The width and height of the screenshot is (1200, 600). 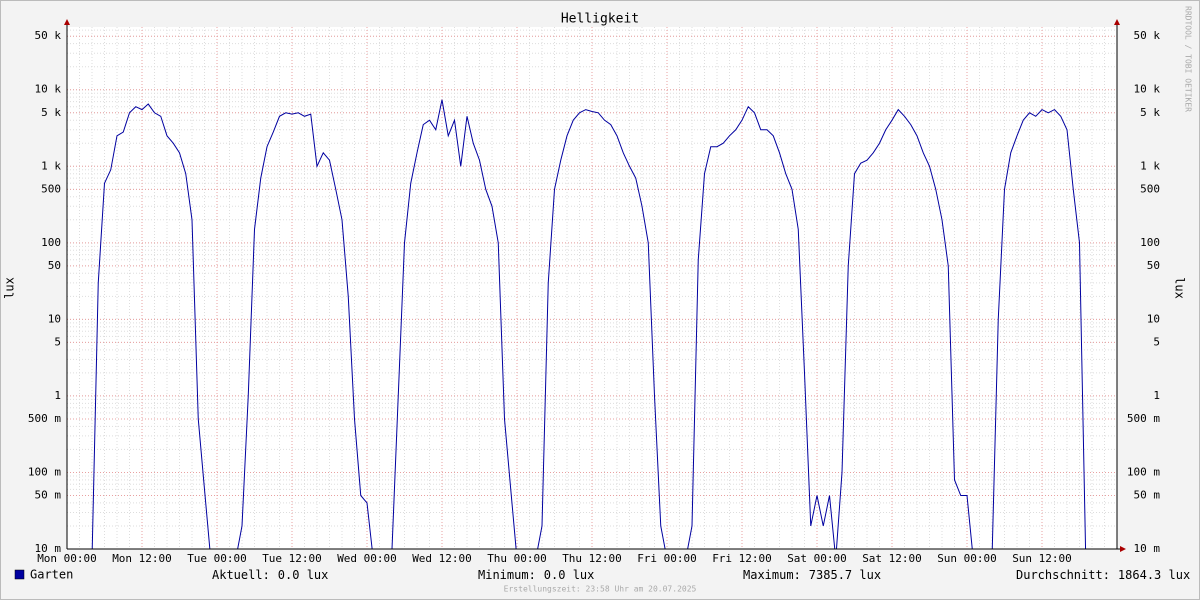 I want to click on chart-title: Helligkeit, so click(x=600, y=19).